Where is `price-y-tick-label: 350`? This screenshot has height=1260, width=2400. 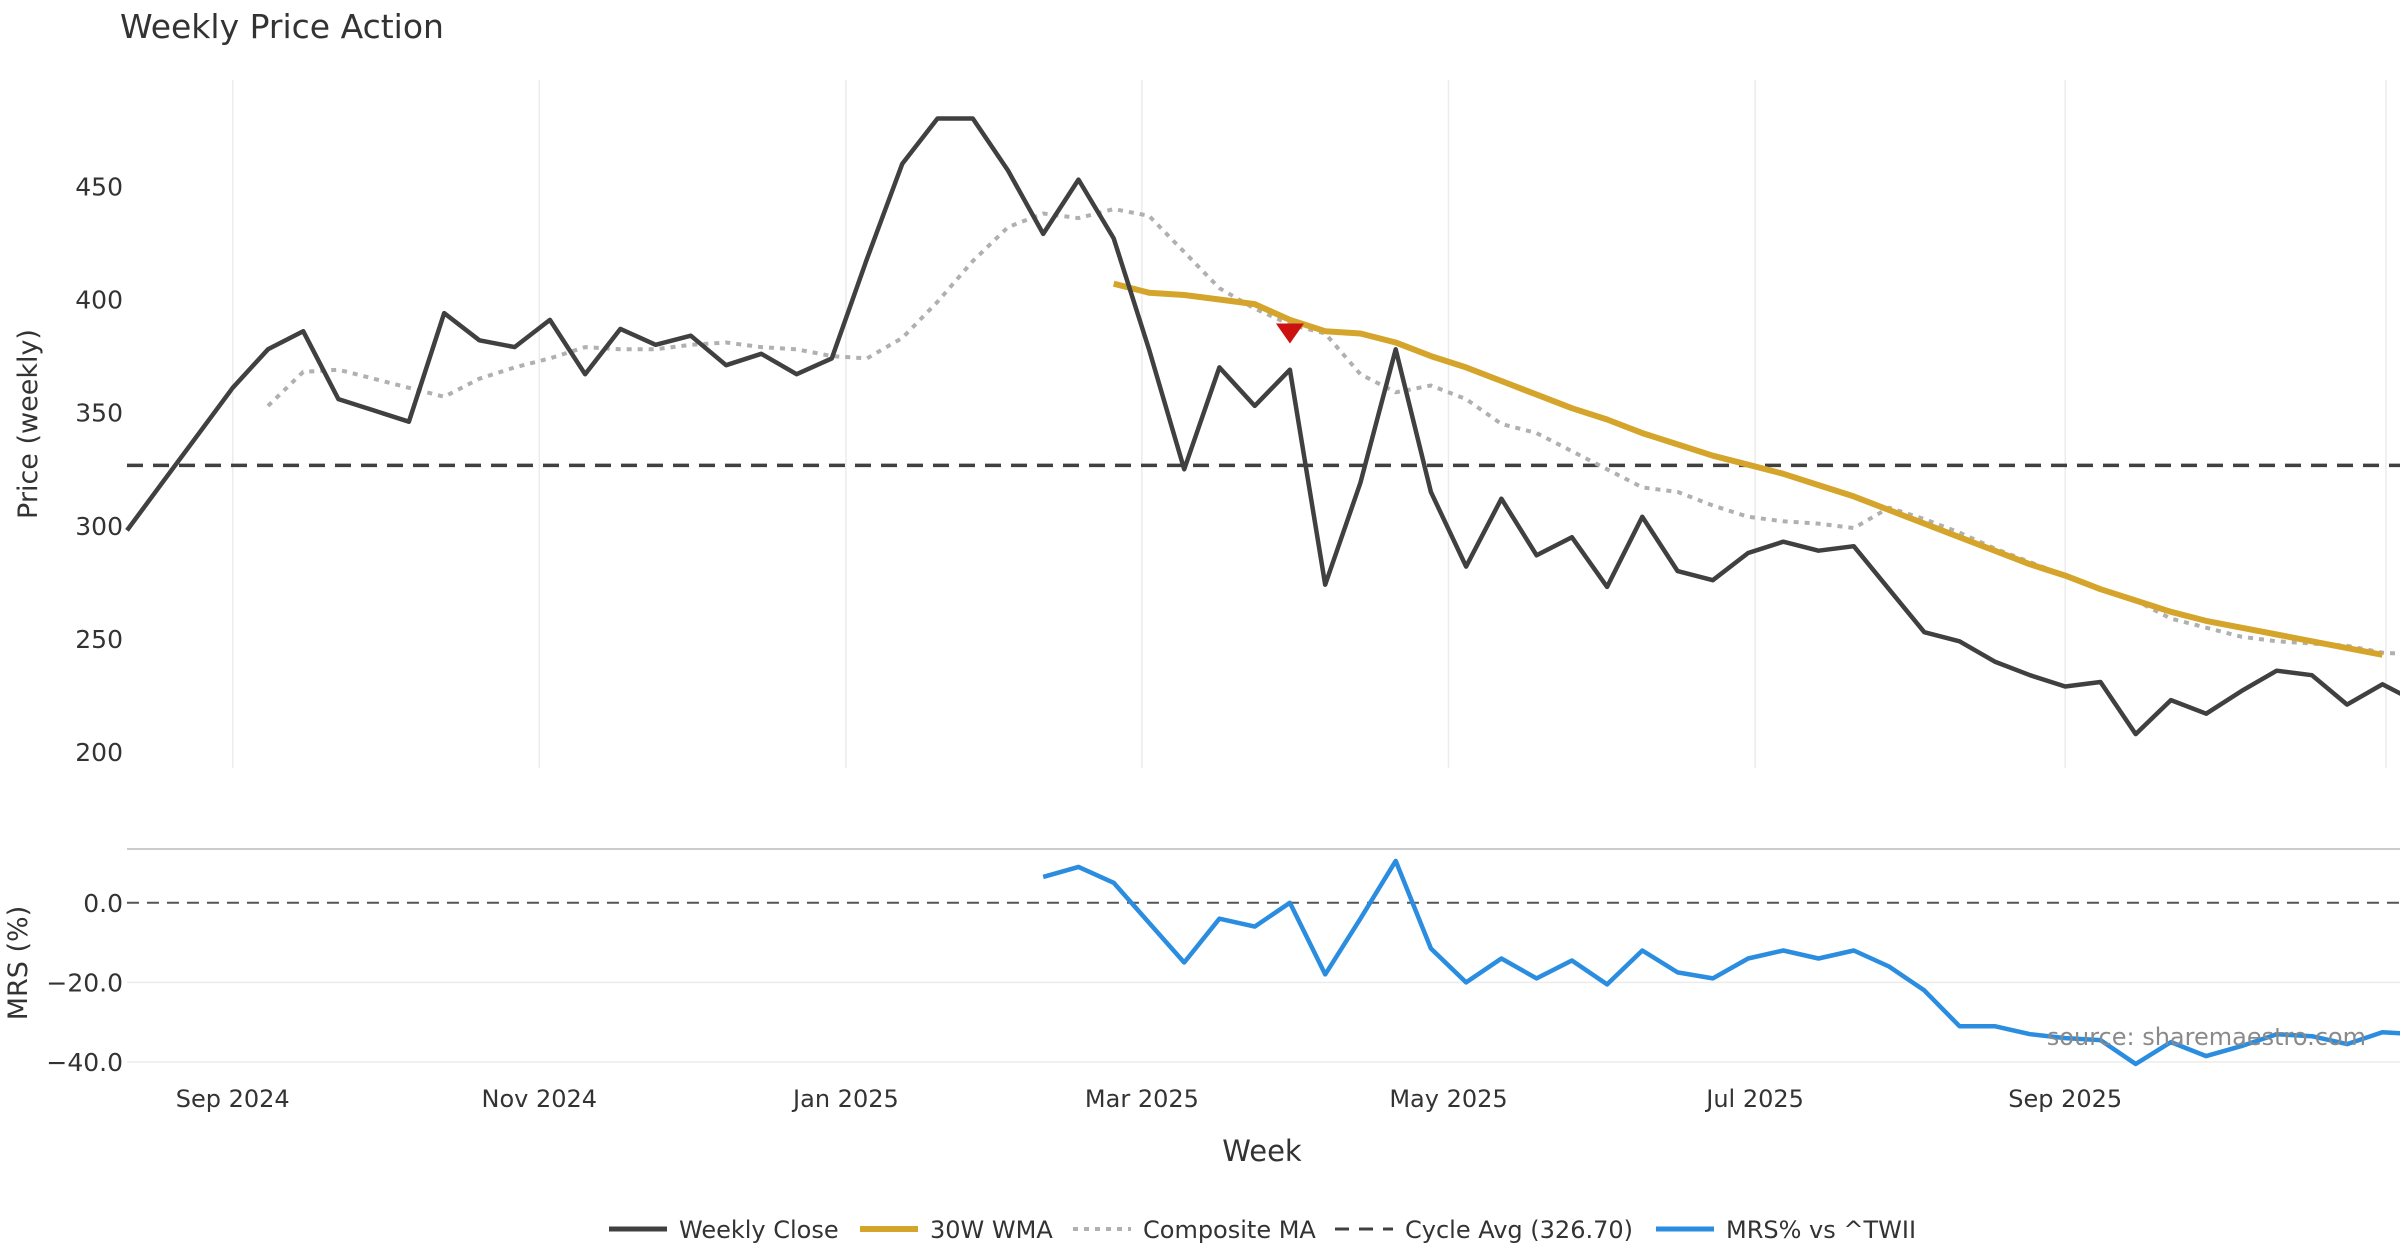
price-y-tick-label: 350 is located at coordinates (99, 413).